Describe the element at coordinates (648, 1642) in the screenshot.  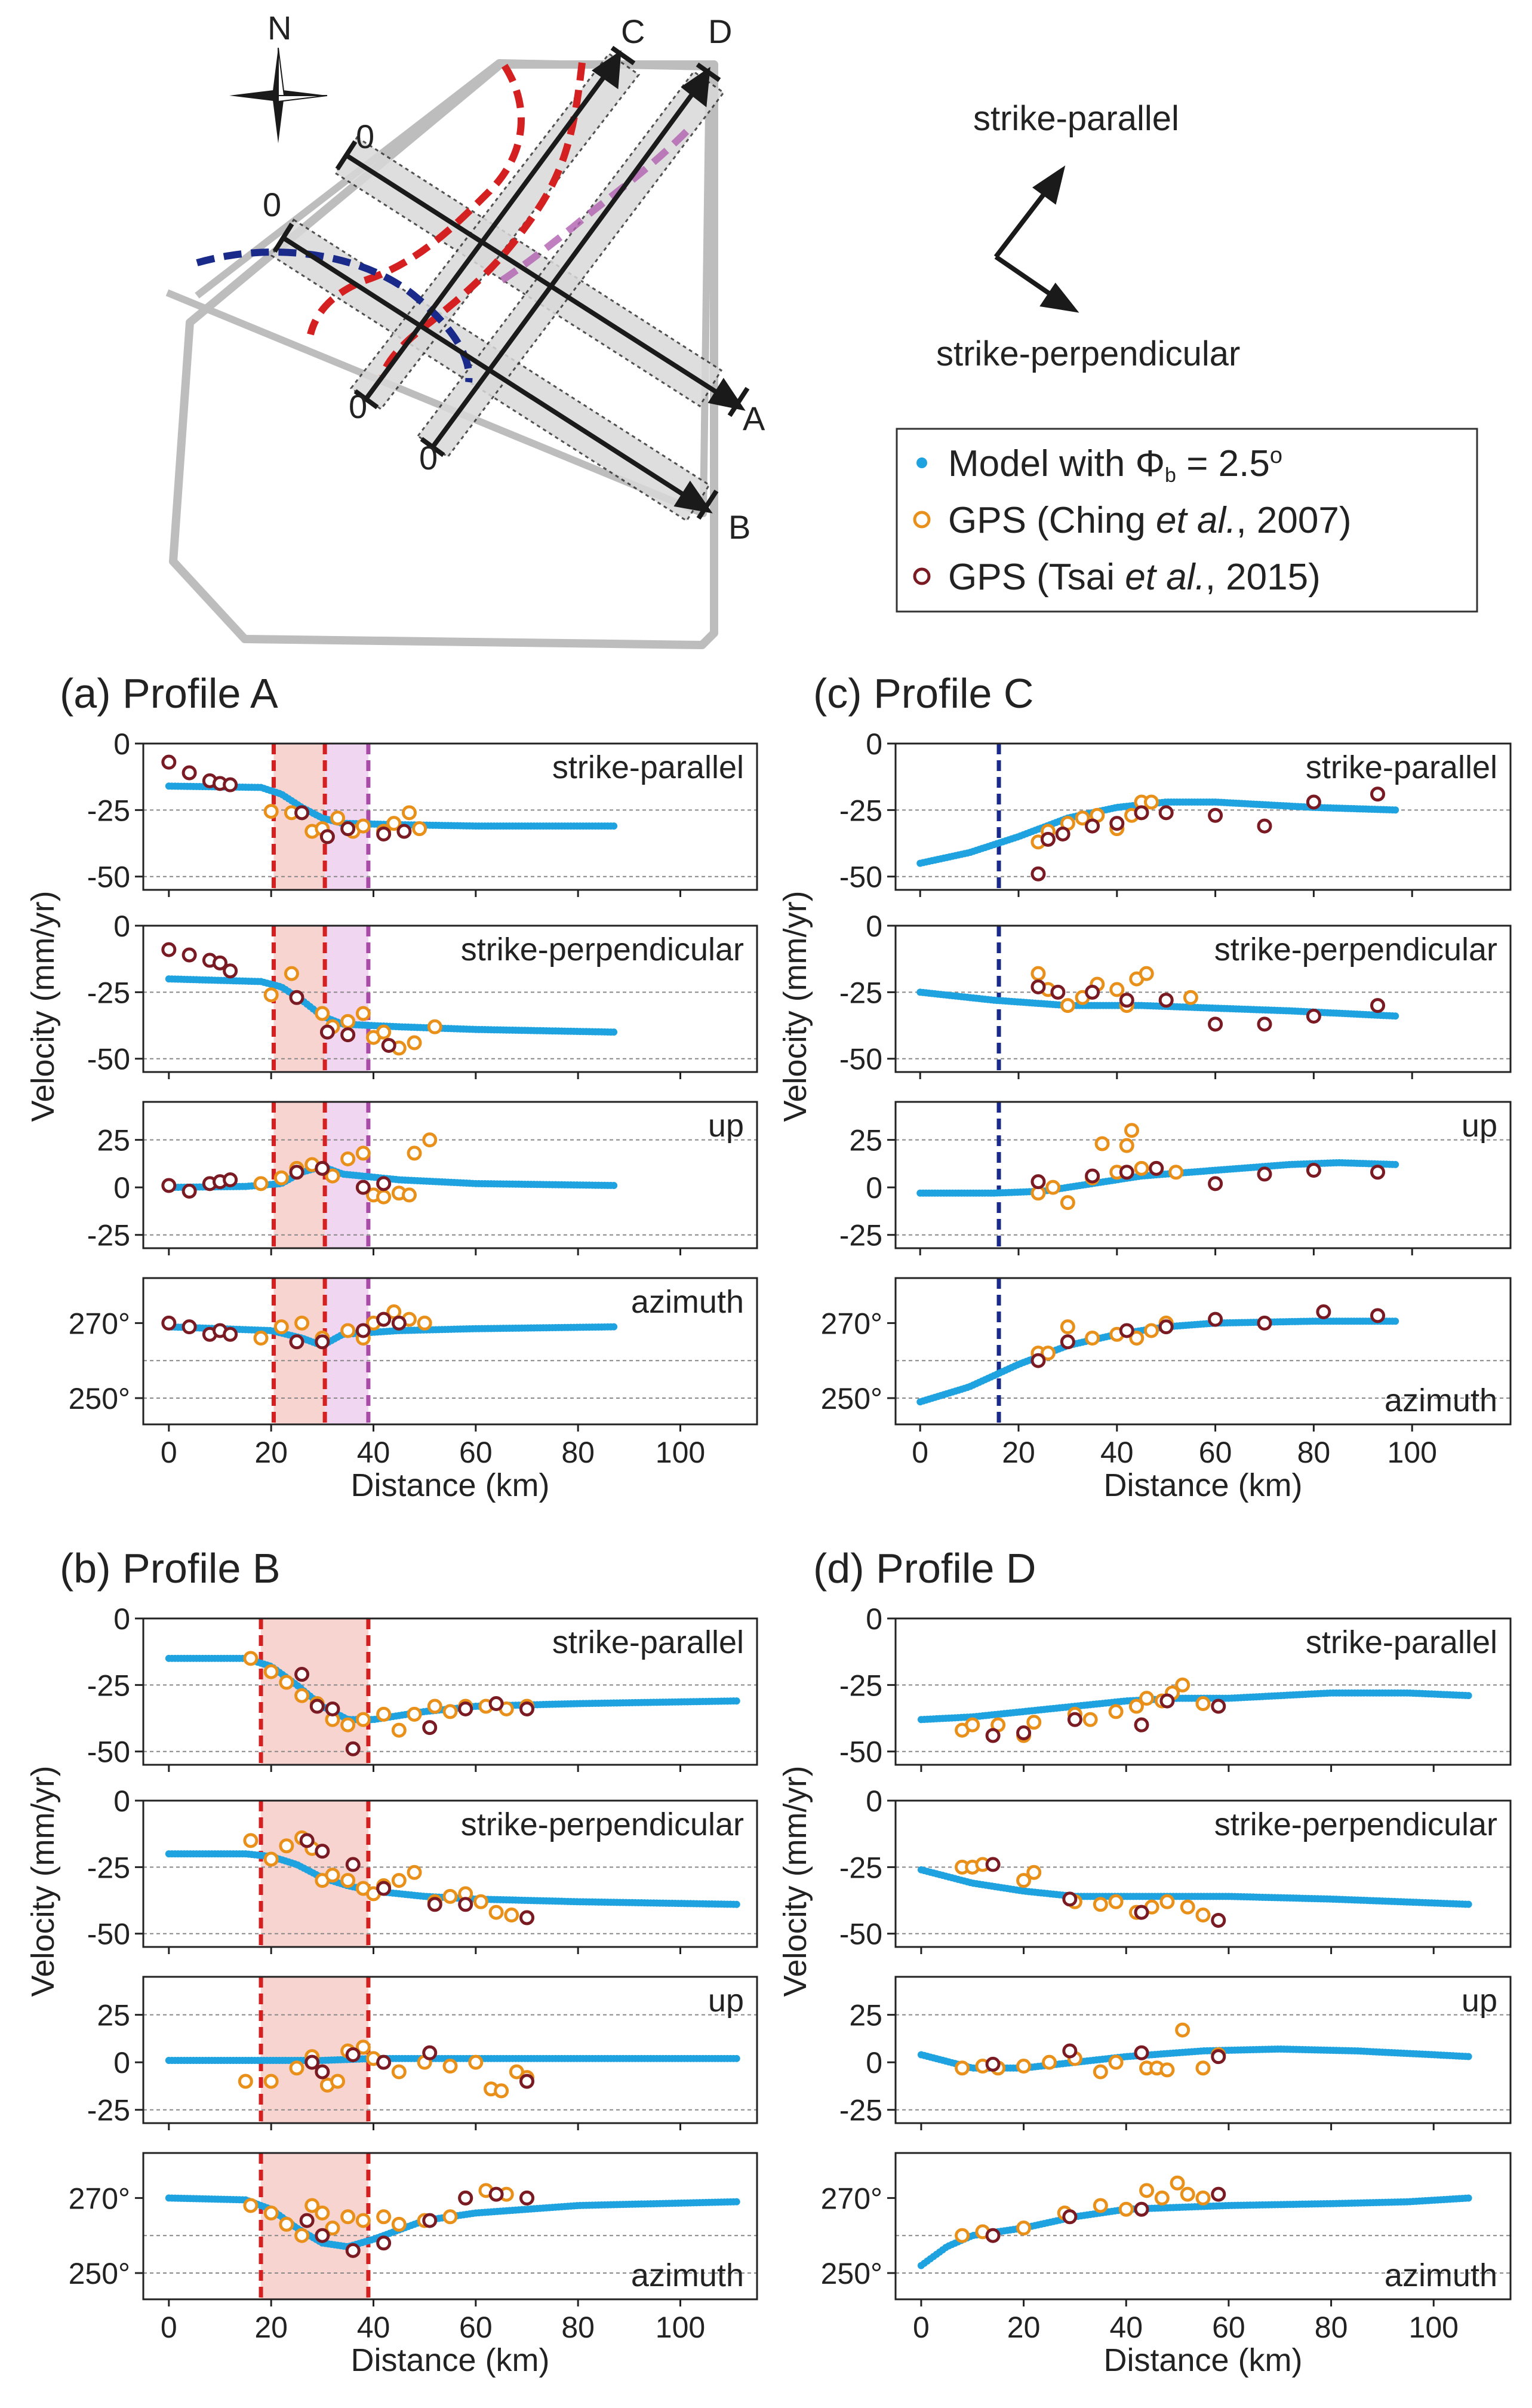
I see `component-label: strike-parallel` at that location.